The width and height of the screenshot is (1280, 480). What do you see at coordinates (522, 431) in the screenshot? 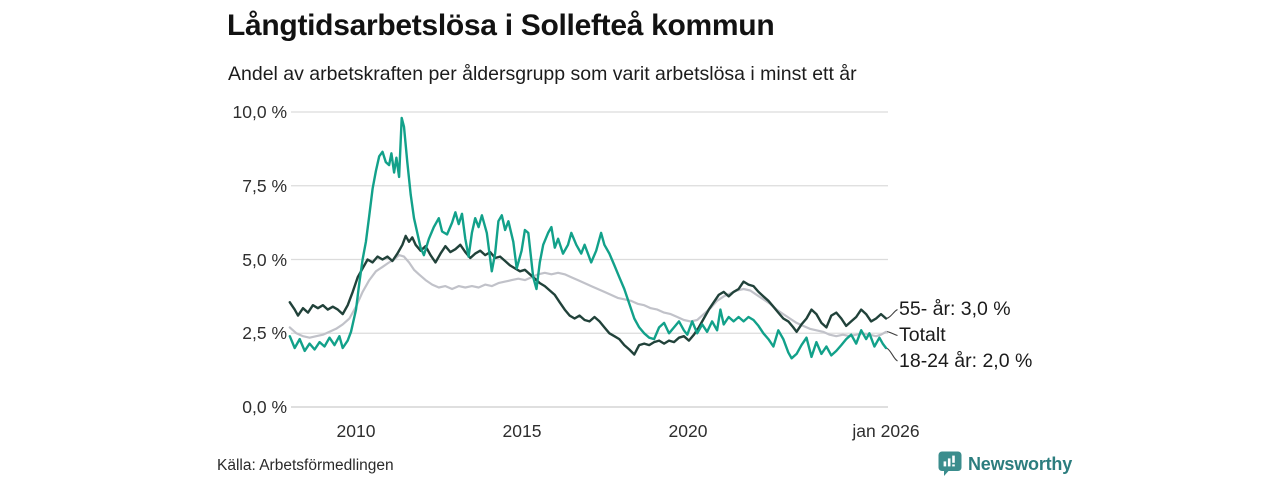
I see `x-axis-tick-2015: 2015` at bounding box center [522, 431].